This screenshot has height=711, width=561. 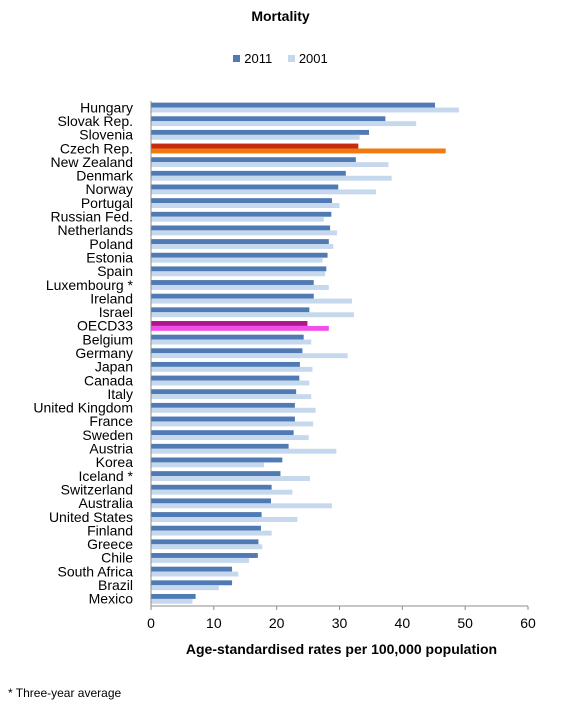 What do you see at coordinates (115, 462) in the screenshot?
I see `category-label-korea: Korea` at bounding box center [115, 462].